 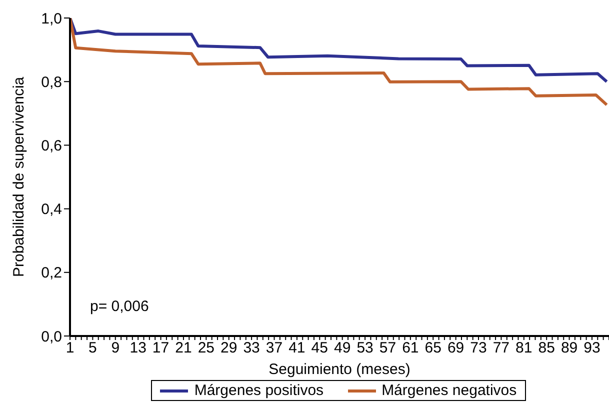 I want to click on y-tick-label: 0,4, so click(x=51, y=209).